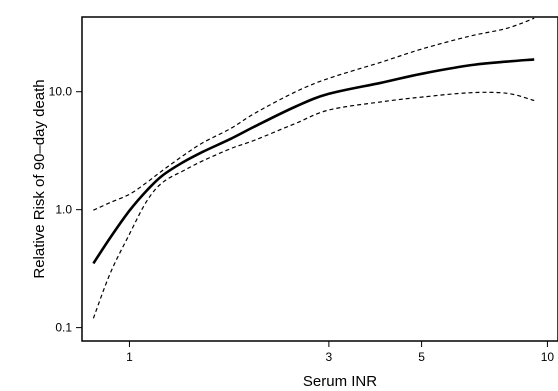 This screenshot has height=391, width=558. I want to click on x-tick-label: 5, so click(421, 357).